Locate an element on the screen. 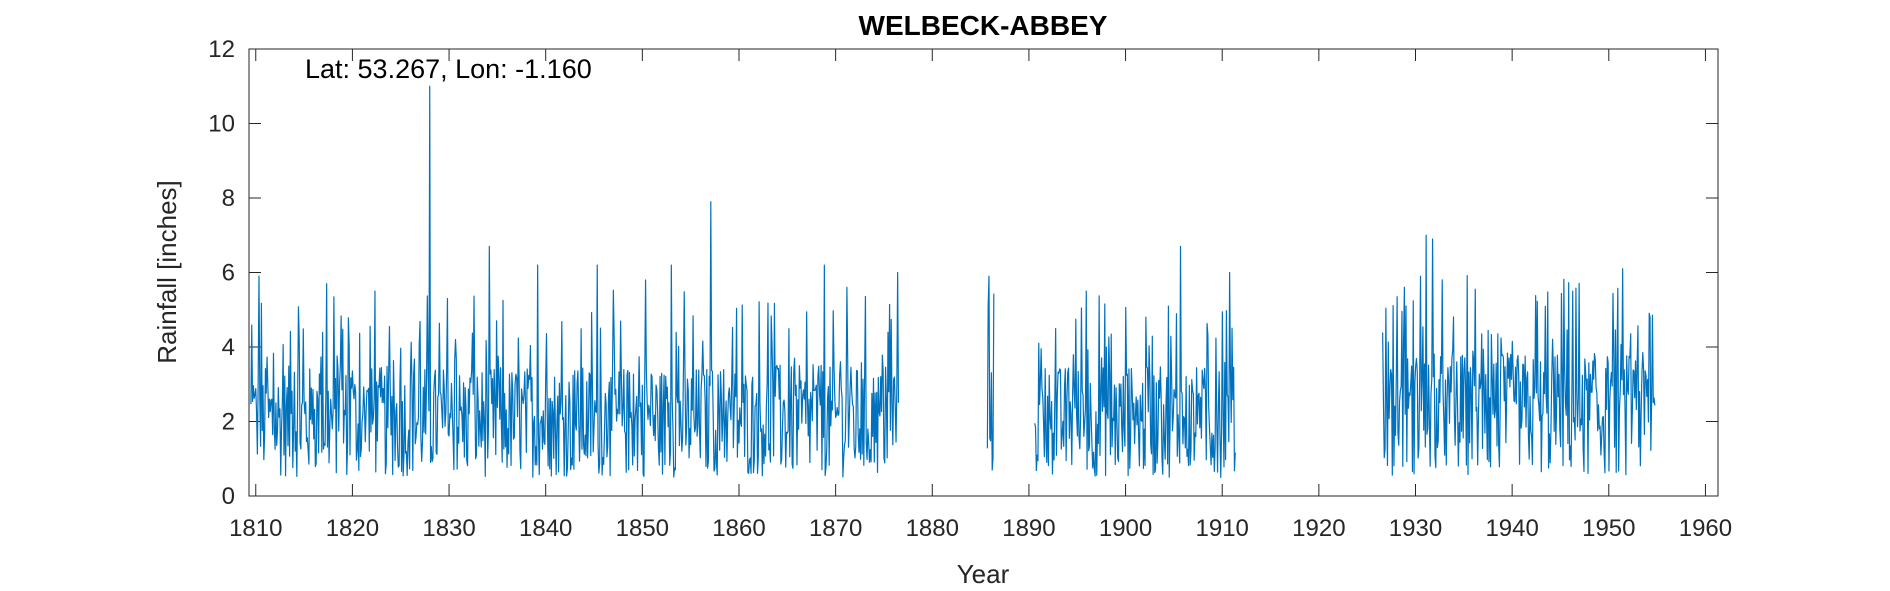  x-tick-label: 1830 is located at coordinates (448, 528).